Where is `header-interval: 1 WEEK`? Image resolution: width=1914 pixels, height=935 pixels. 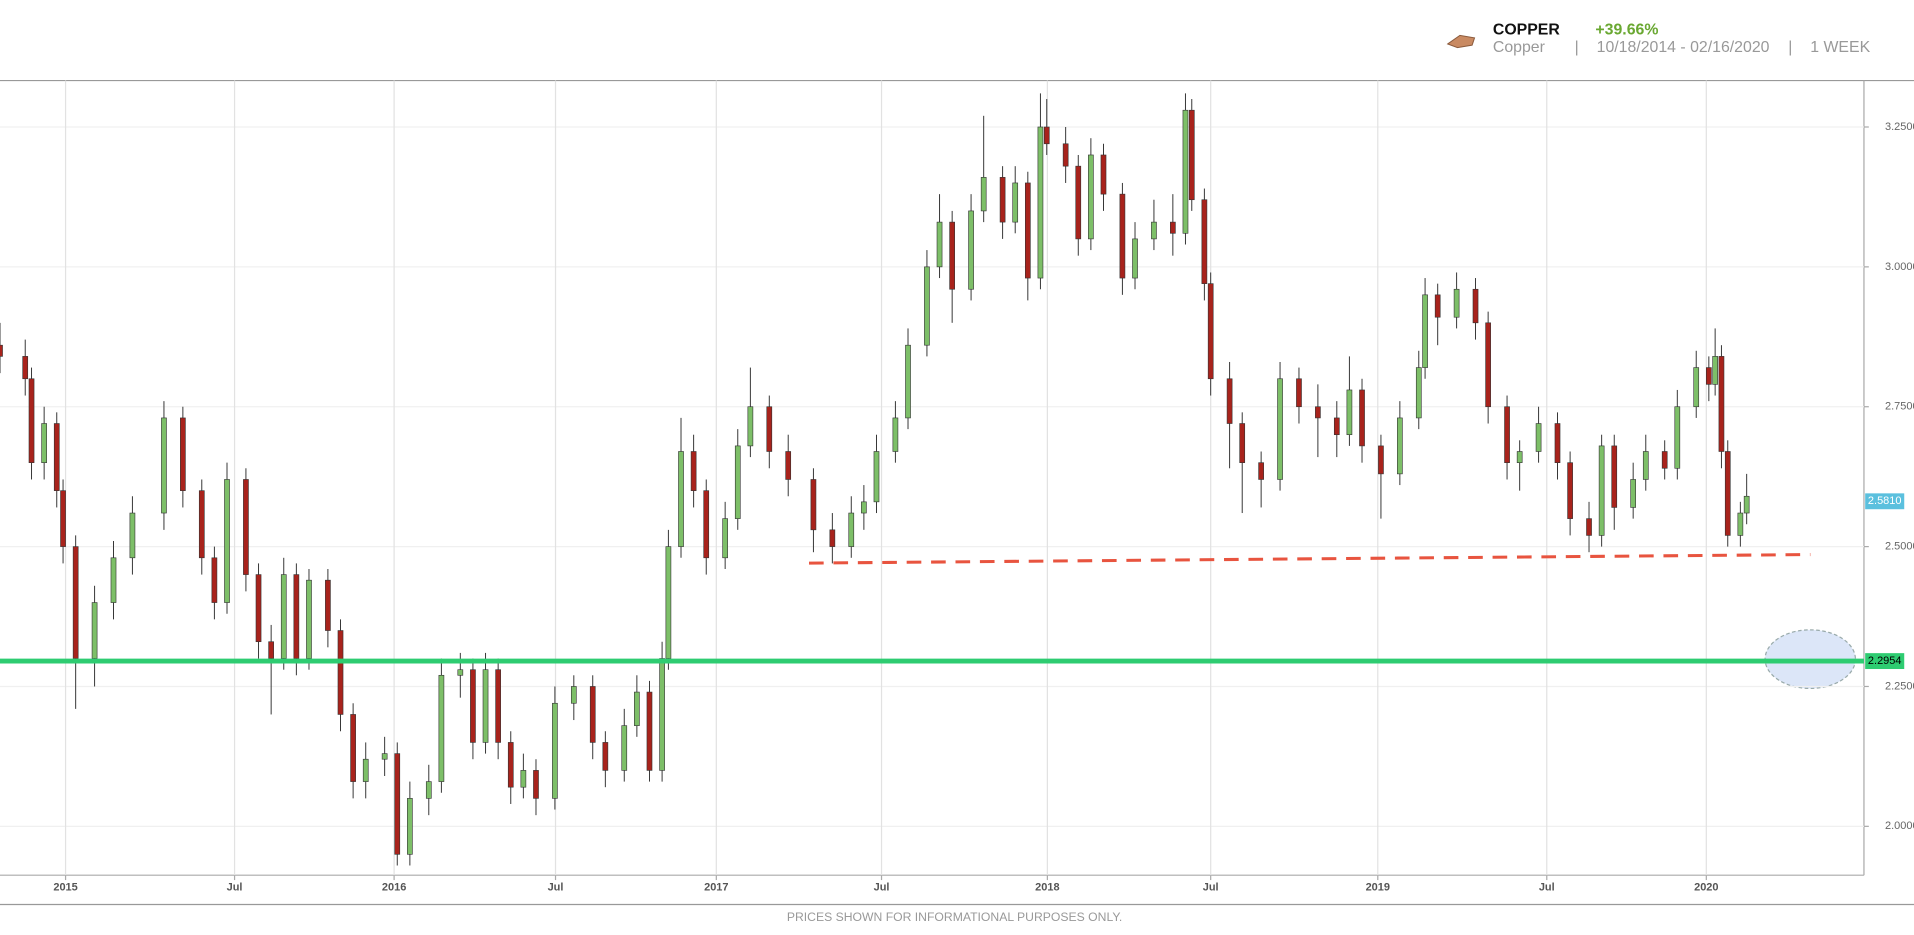
header-interval: 1 WEEK is located at coordinates (1840, 47).